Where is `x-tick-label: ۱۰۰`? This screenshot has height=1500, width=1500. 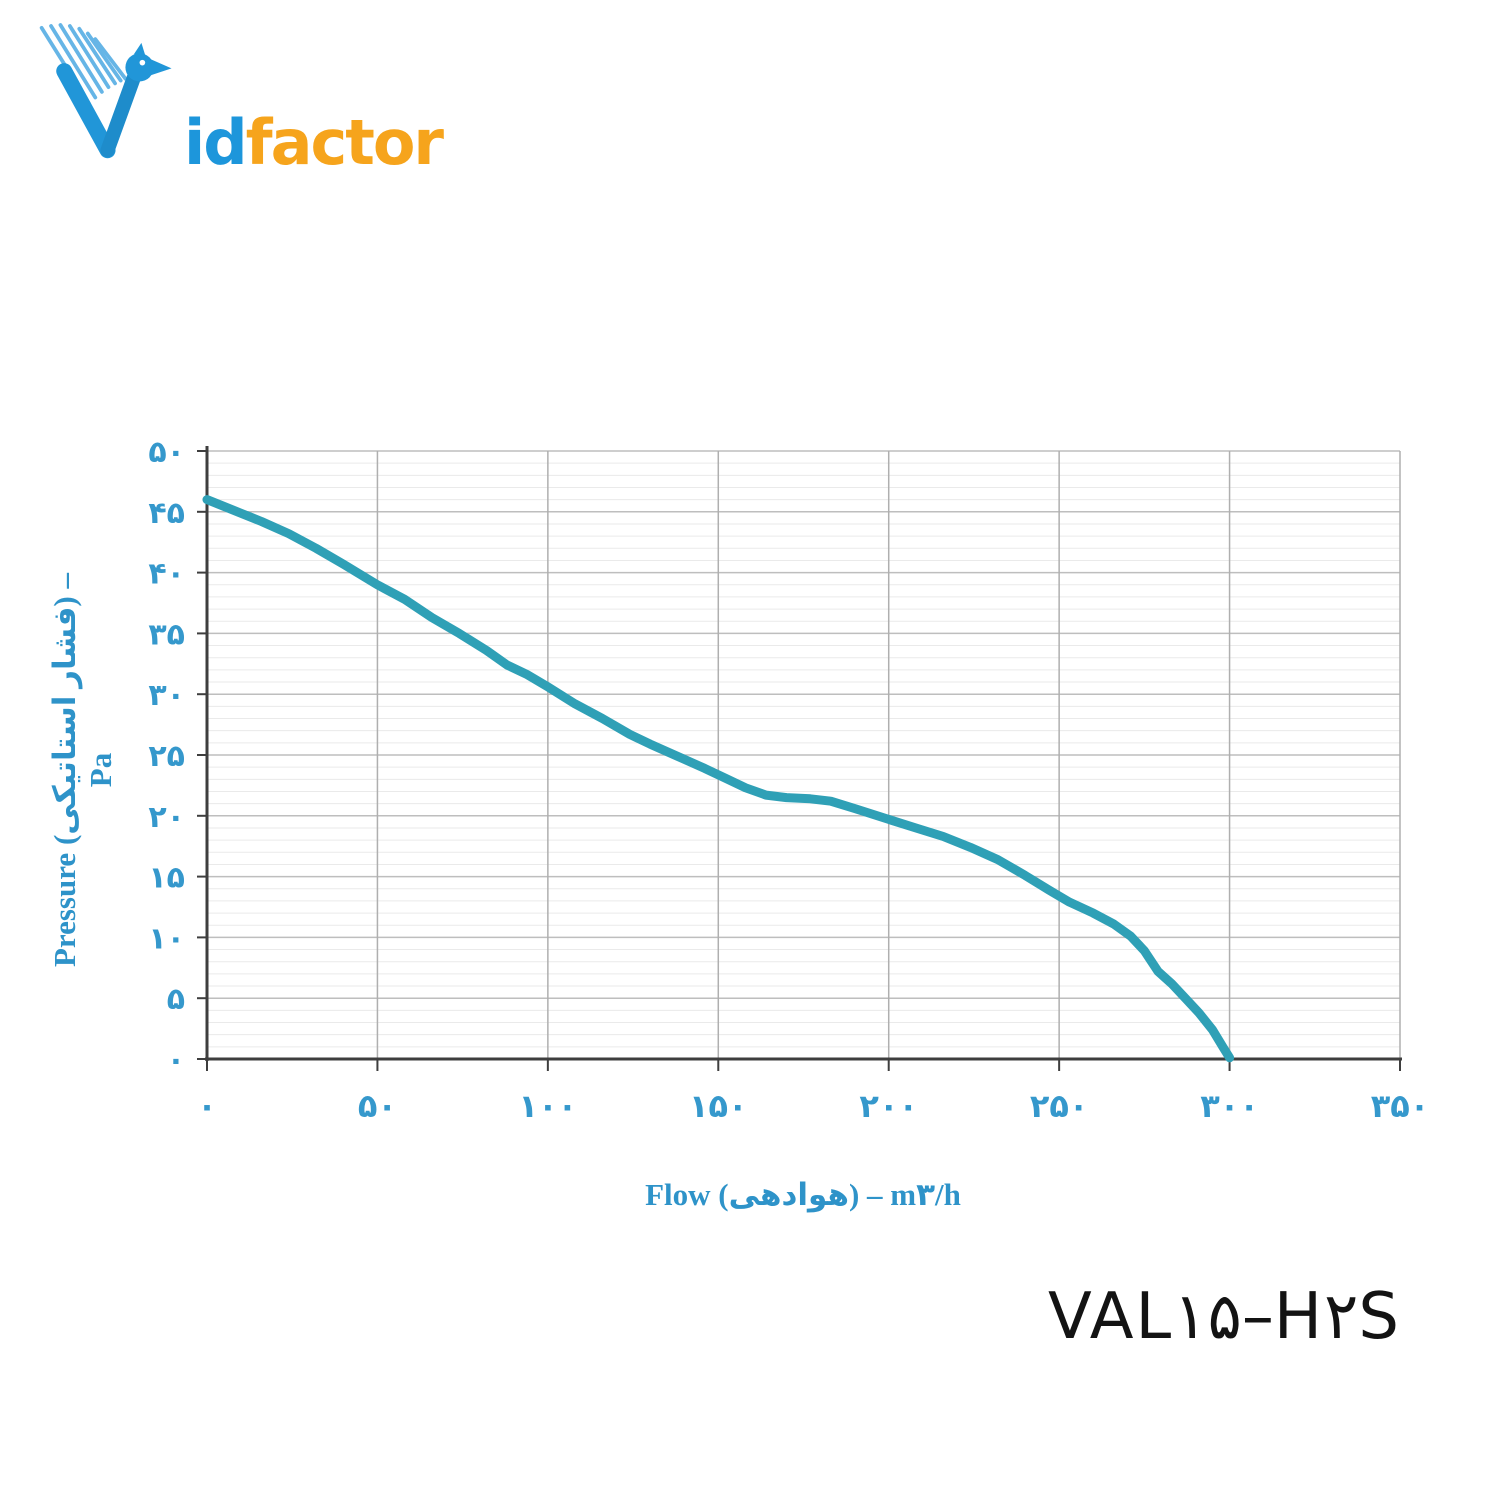 x-tick-label: ۱۰۰ is located at coordinates (548, 1106).